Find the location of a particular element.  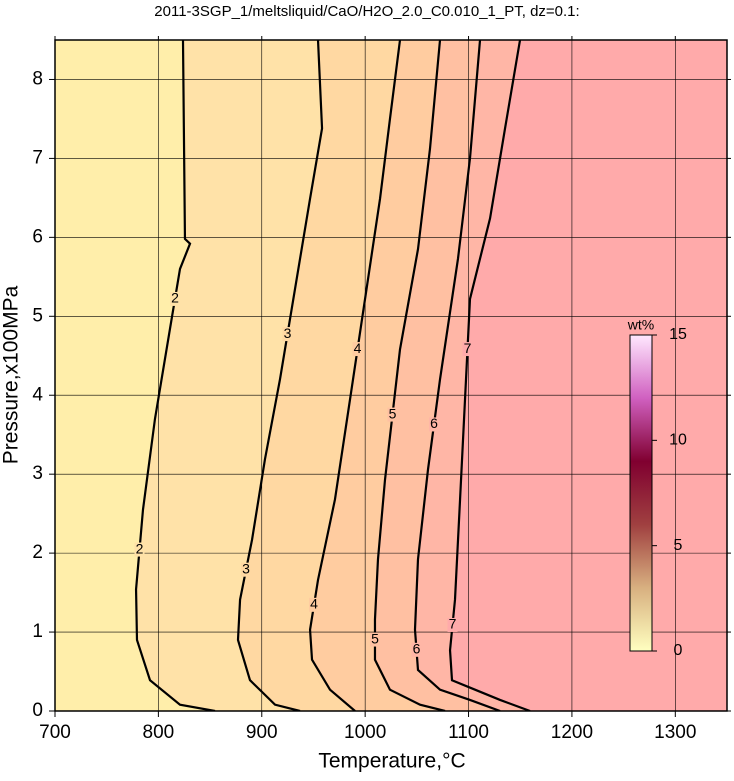

y-axis-label: Pressure,x100MPa is located at coordinates (11, 374).